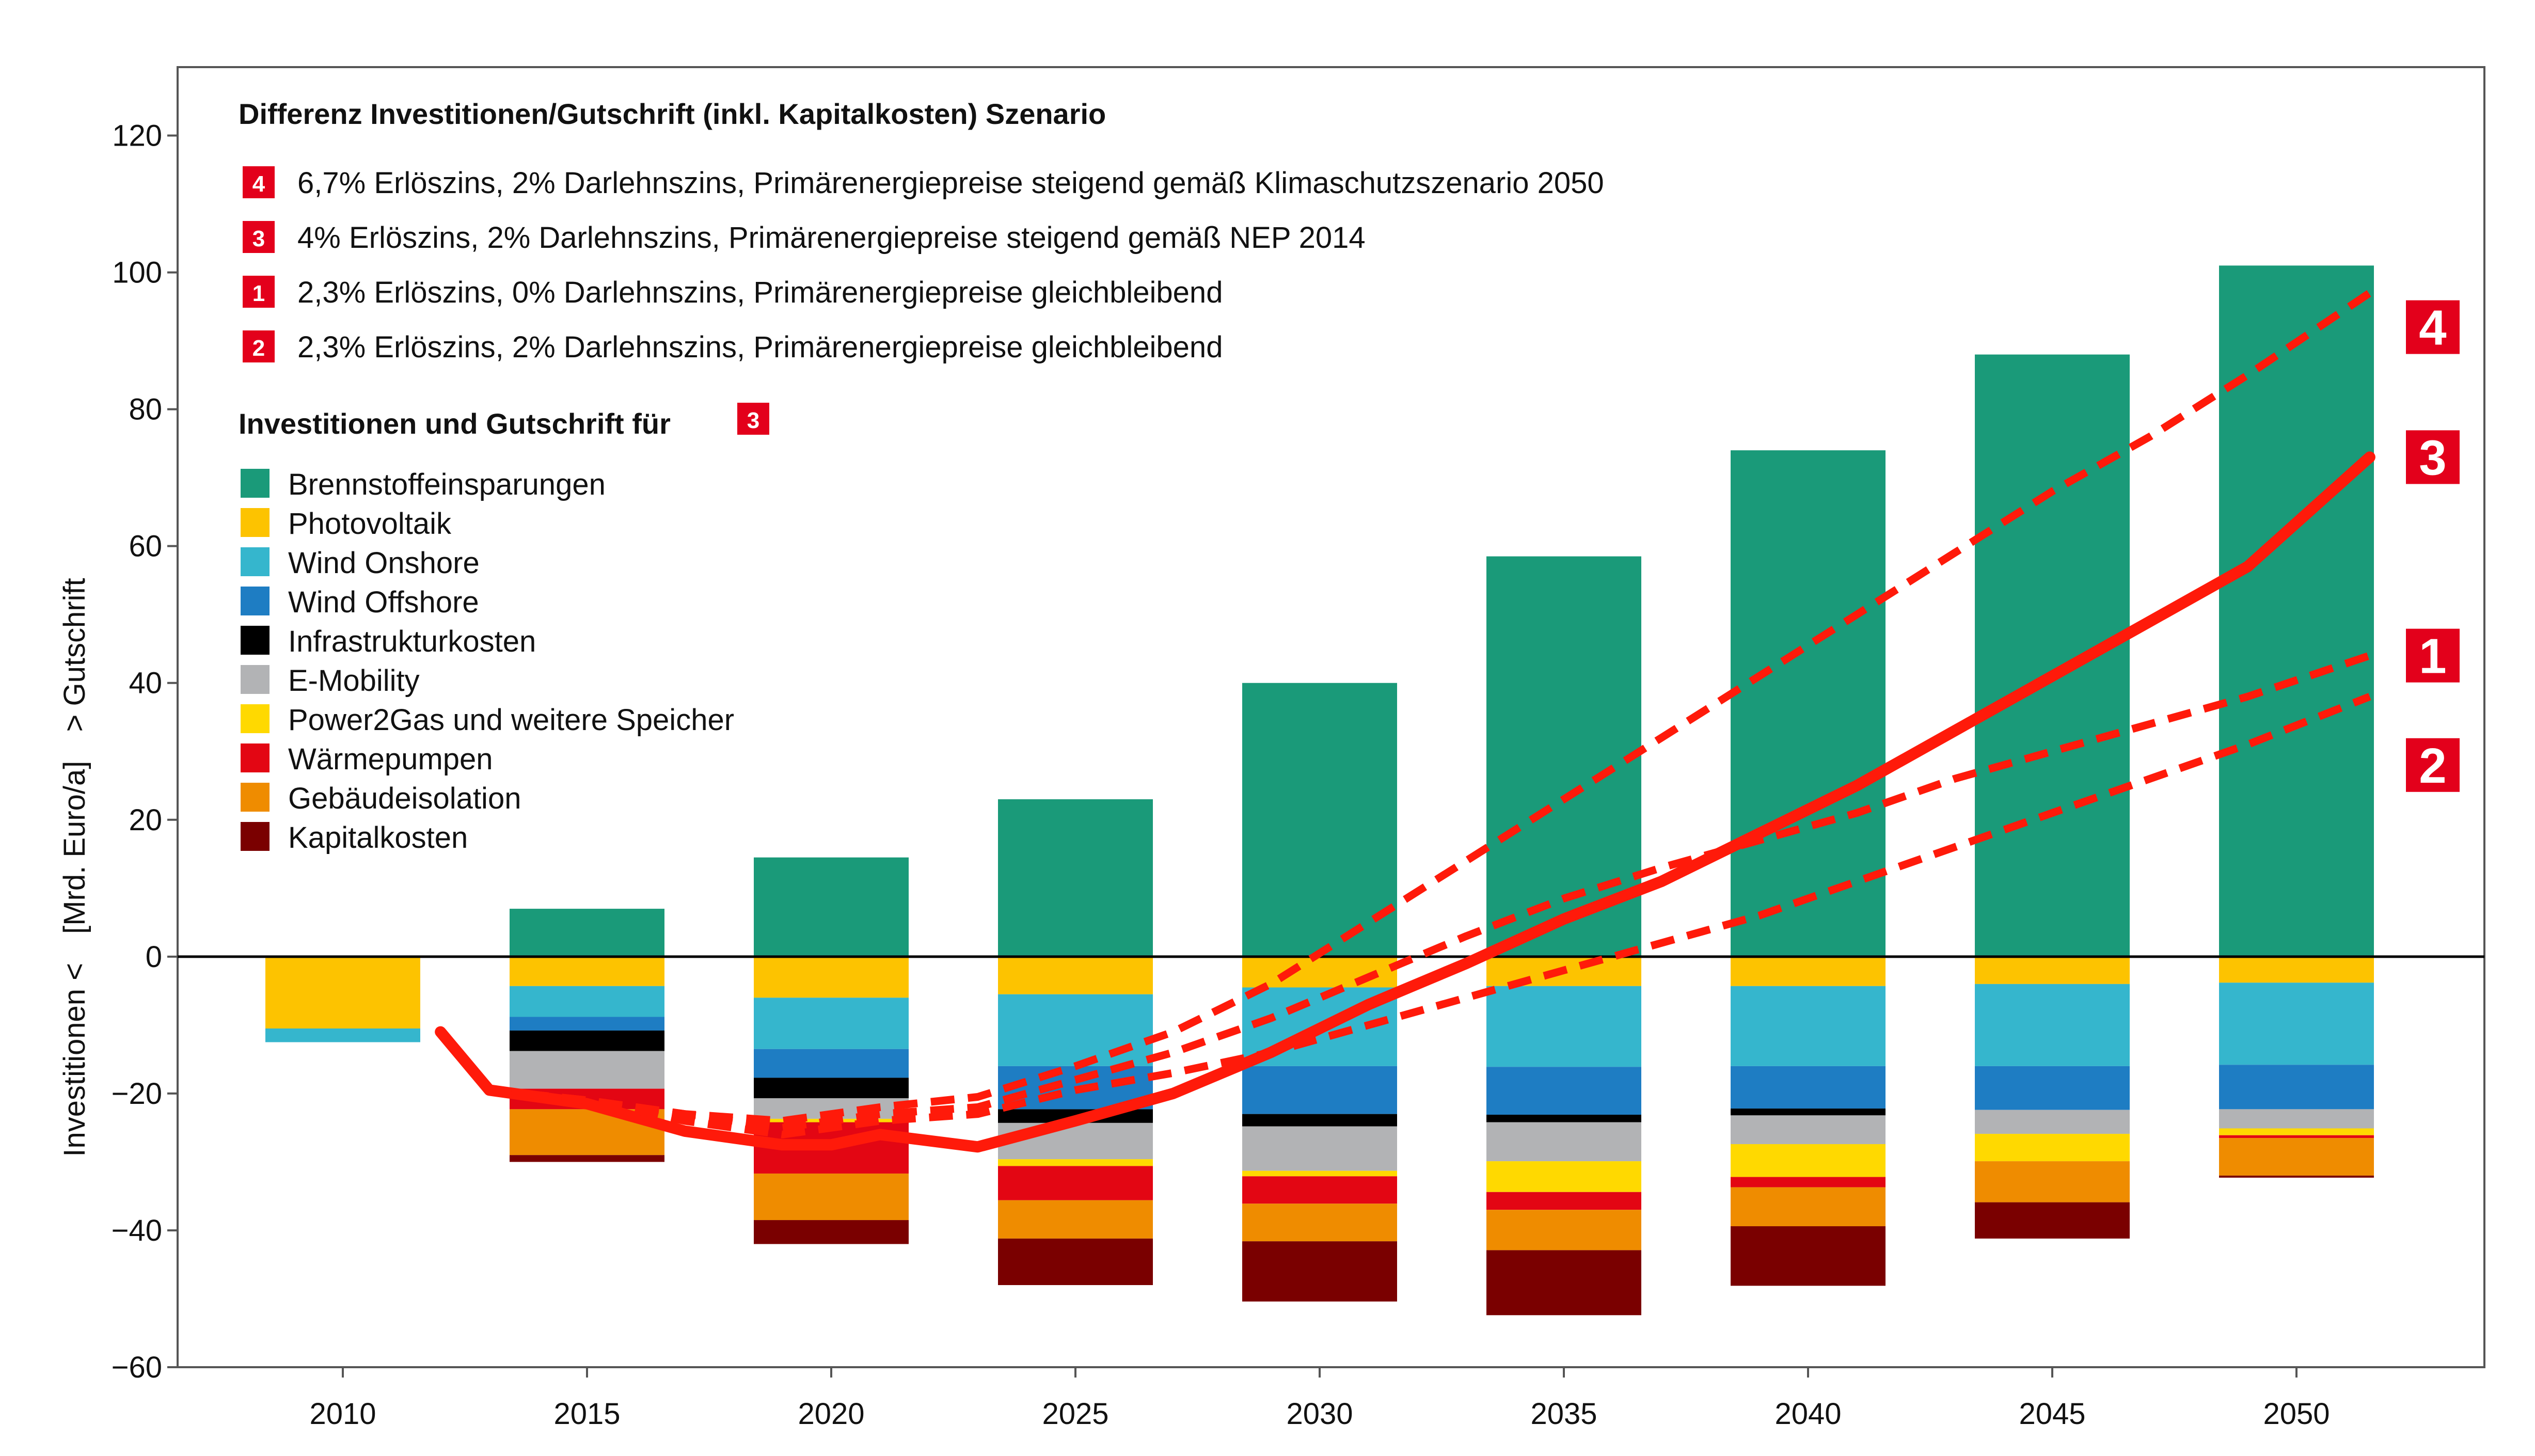  What do you see at coordinates (1808, 1414) in the screenshot?
I see `x-tick-label: 2040` at bounding box center [1808, 1414].